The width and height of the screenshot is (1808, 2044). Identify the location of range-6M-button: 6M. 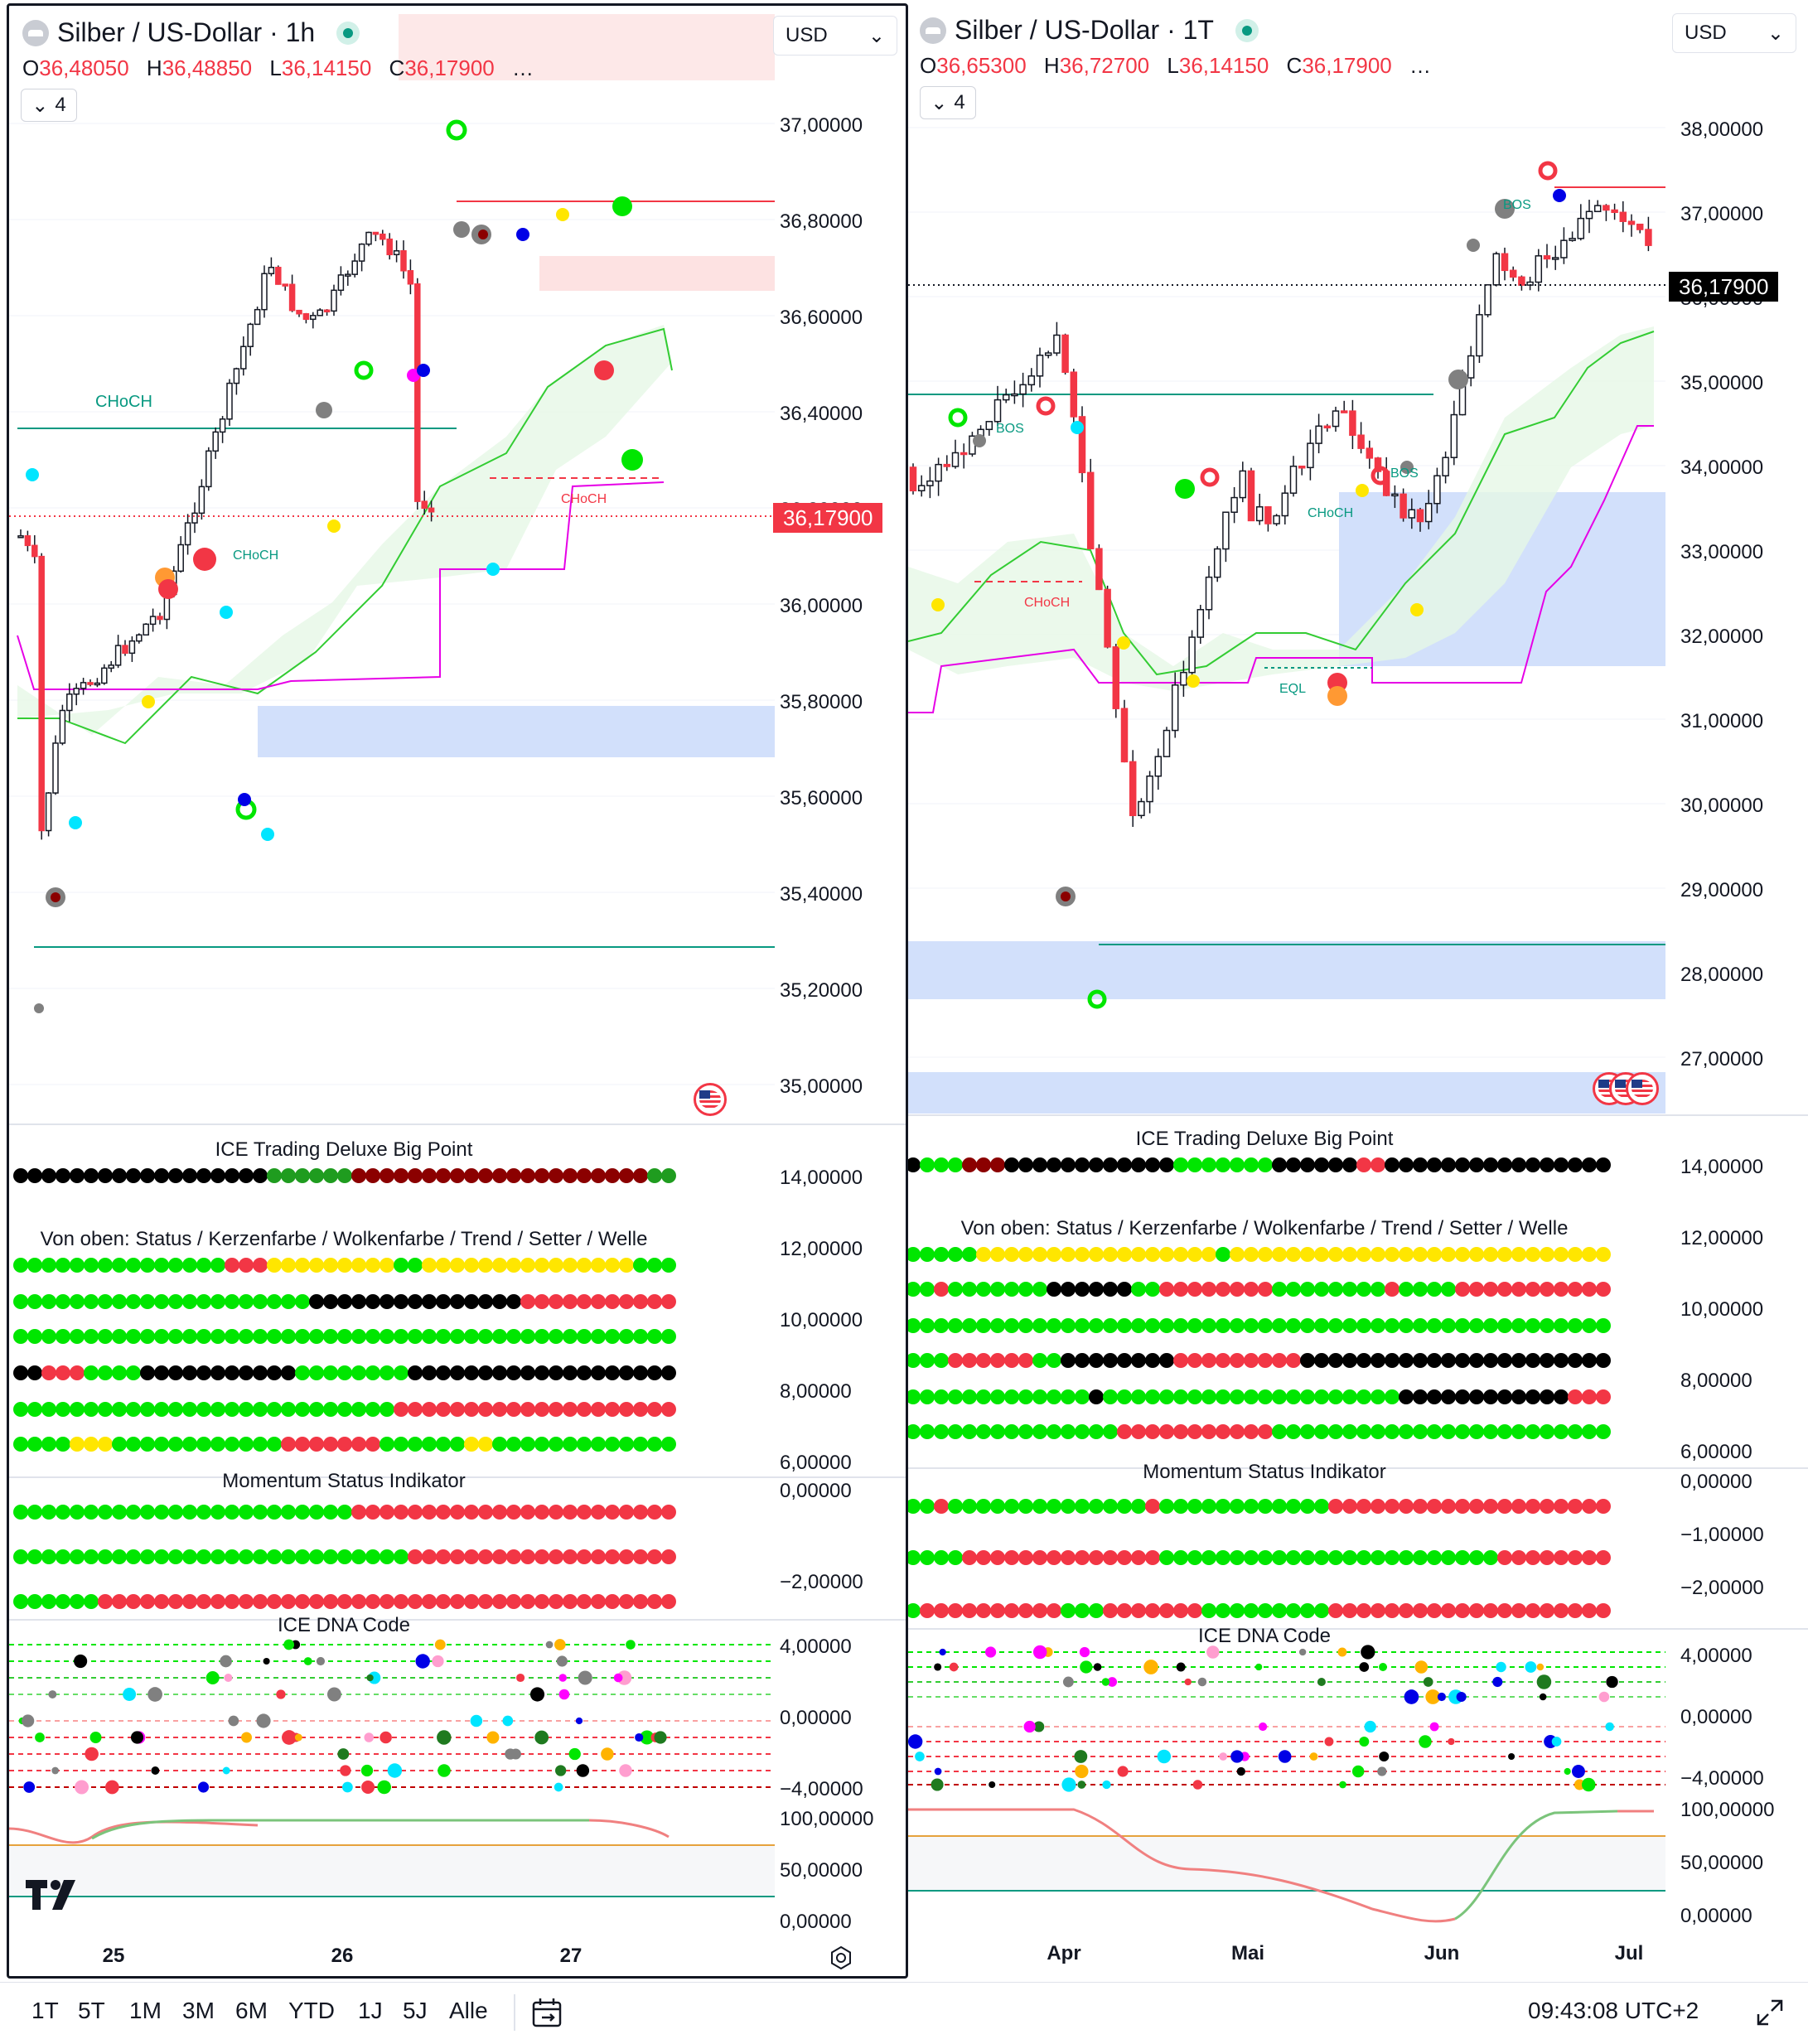
(251, 2010).